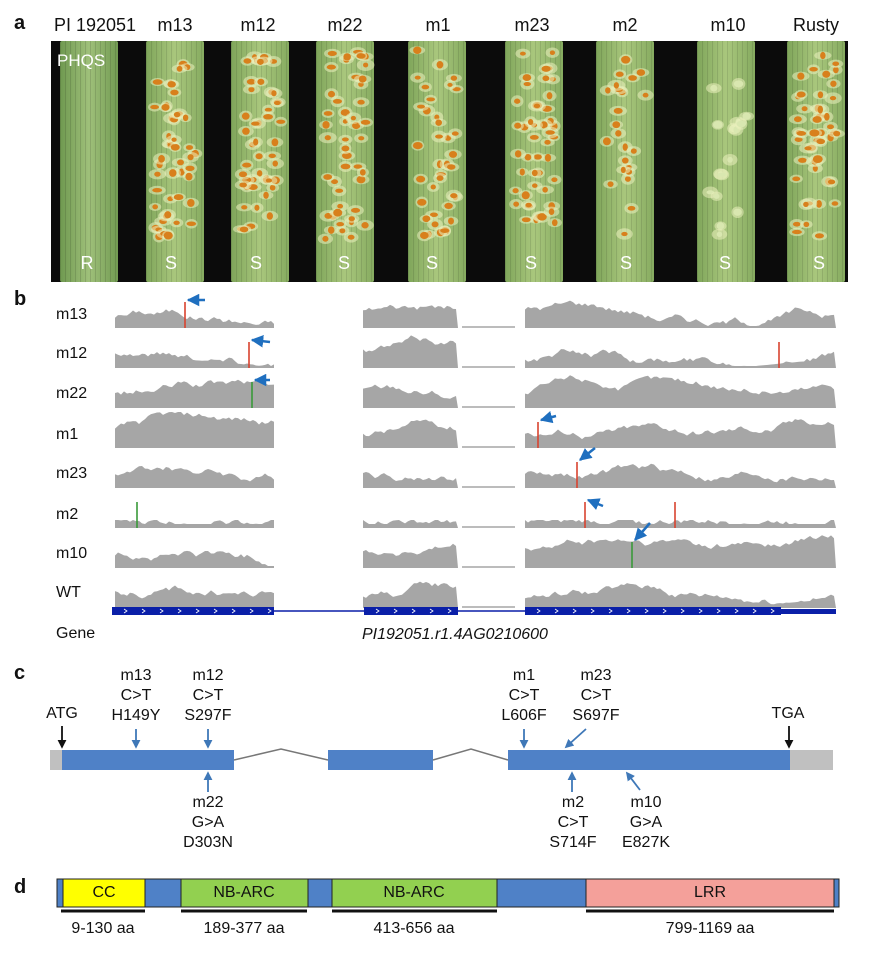 The height and width of the screenshot is (953, 884). What do you see at coordinates (136, 675) in the screenshot?
I see `mutation-name: m13` at bounding box center [136, 675].